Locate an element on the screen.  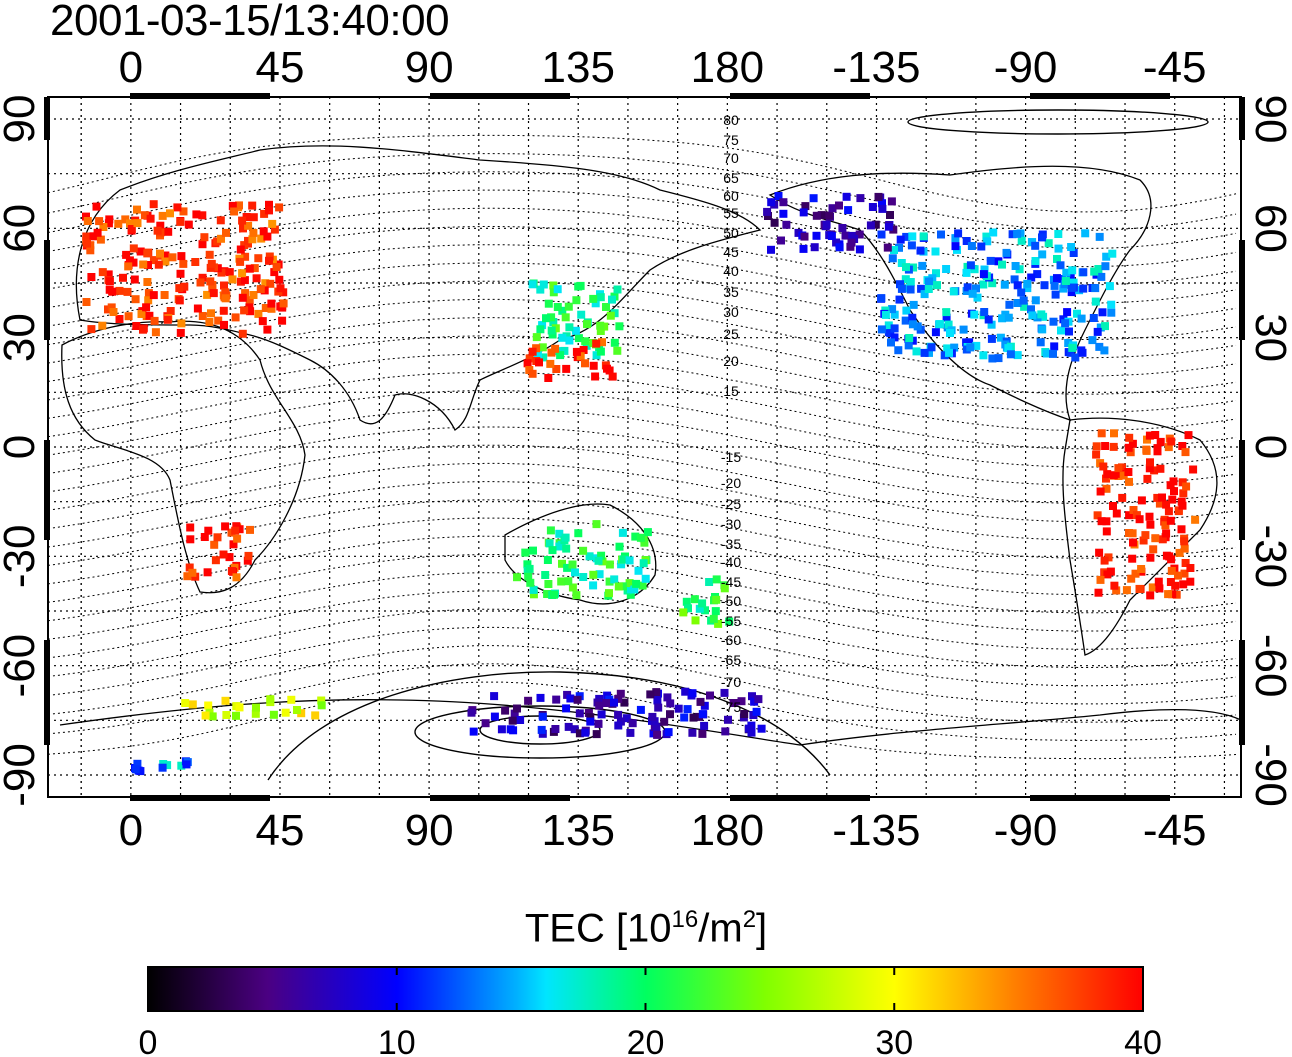
top-frame-segment is located at coordinates (200, 96).